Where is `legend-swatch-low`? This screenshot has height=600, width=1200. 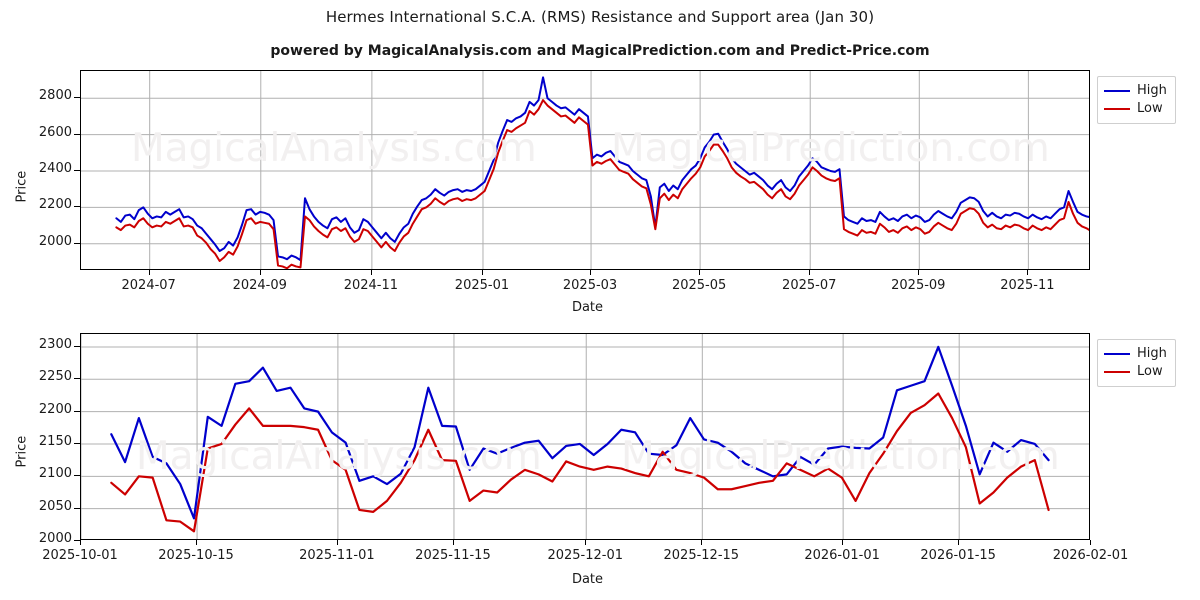 legend-swatch-low is located at coordinates (1117, 109).